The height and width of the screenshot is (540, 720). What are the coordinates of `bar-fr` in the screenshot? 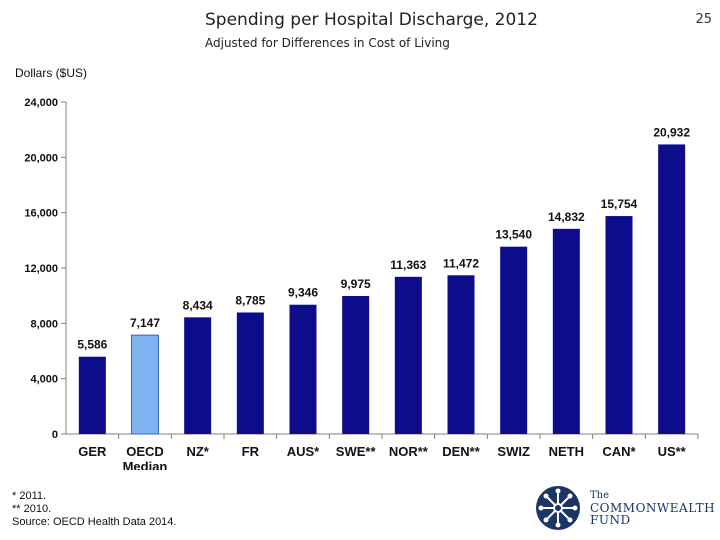 It's located at (250, 373).